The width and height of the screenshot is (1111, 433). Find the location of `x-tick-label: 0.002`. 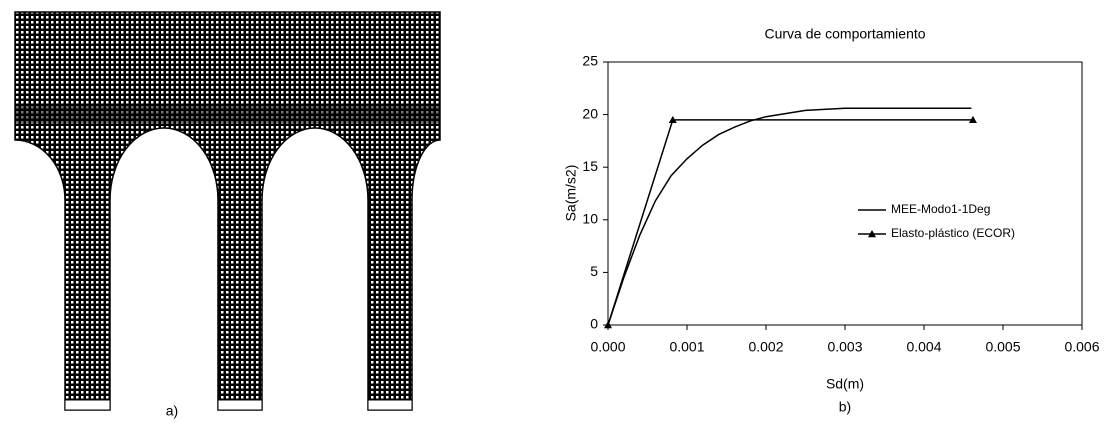

x-tick-label: 0.002 is located at coordinates (765, 347).